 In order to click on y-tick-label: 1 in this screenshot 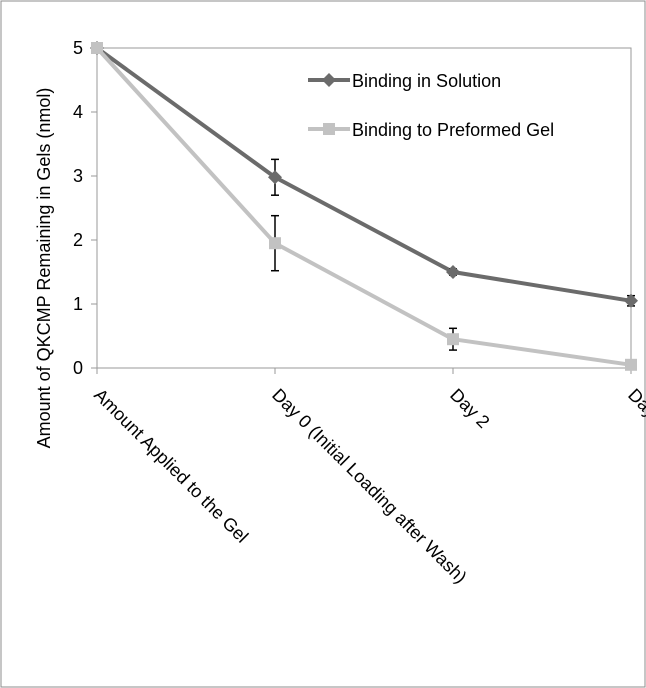, I will do `click(78, 304)`.